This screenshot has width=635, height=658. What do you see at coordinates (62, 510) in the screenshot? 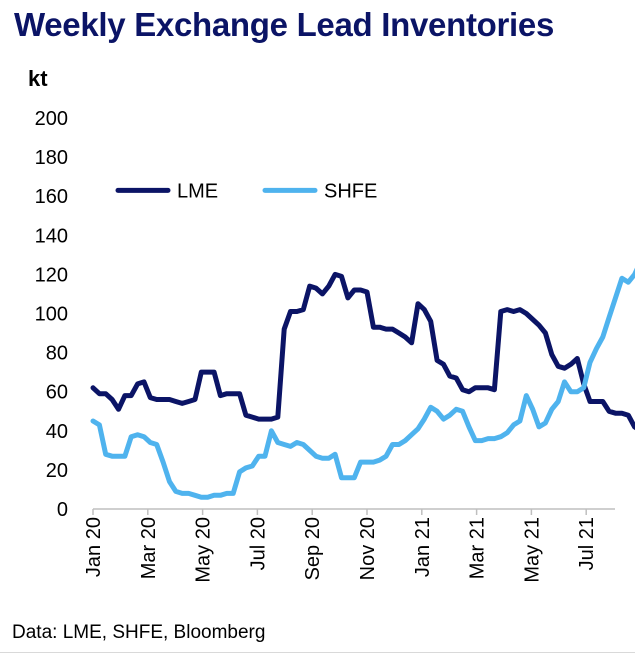
I see `y-tick-label: 0` at bounding box center [62, 510].